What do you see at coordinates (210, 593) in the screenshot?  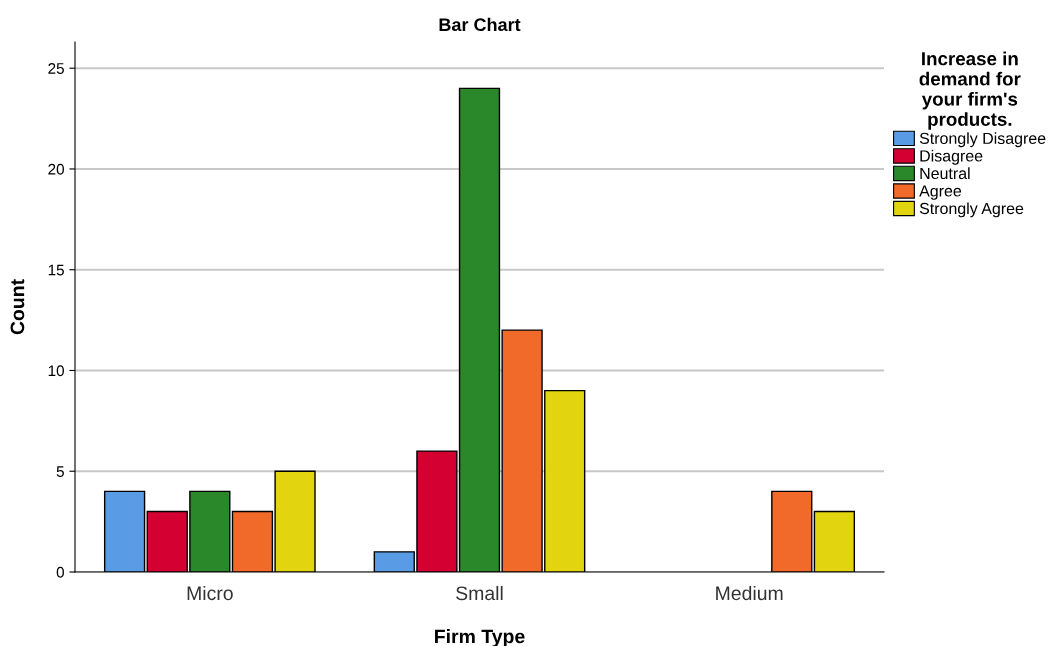 I see `x-tick-label: Micro` at bounding box center [210, 593].